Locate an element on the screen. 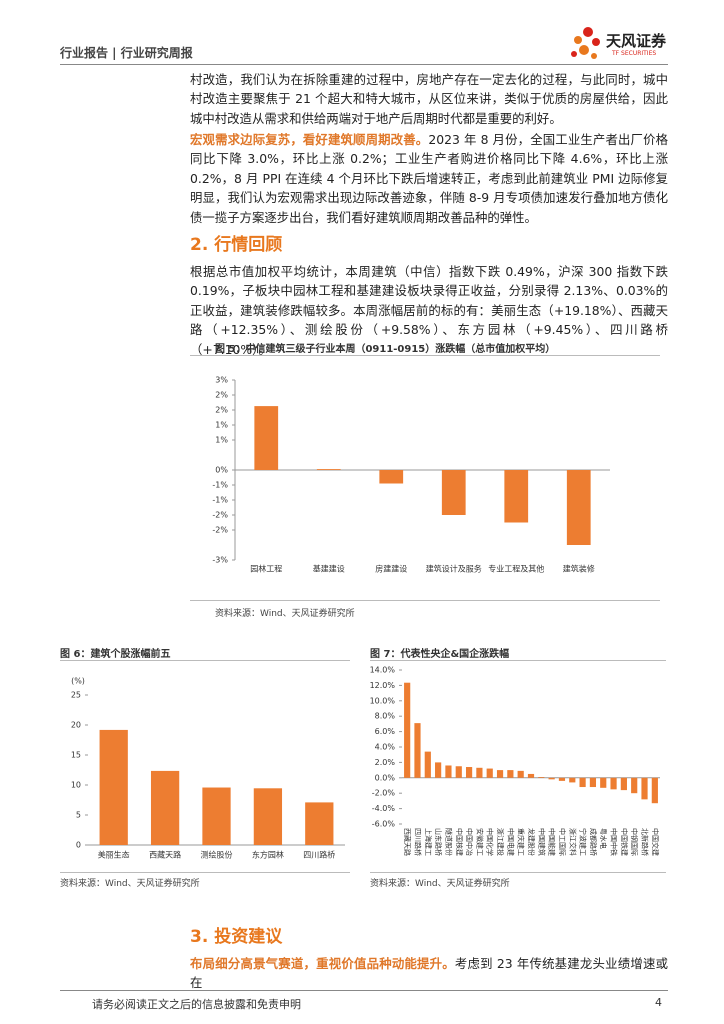 The height and width of the screenshot is (1024, 724). y-tick-label: 3% is located at coordinates (221, 380).